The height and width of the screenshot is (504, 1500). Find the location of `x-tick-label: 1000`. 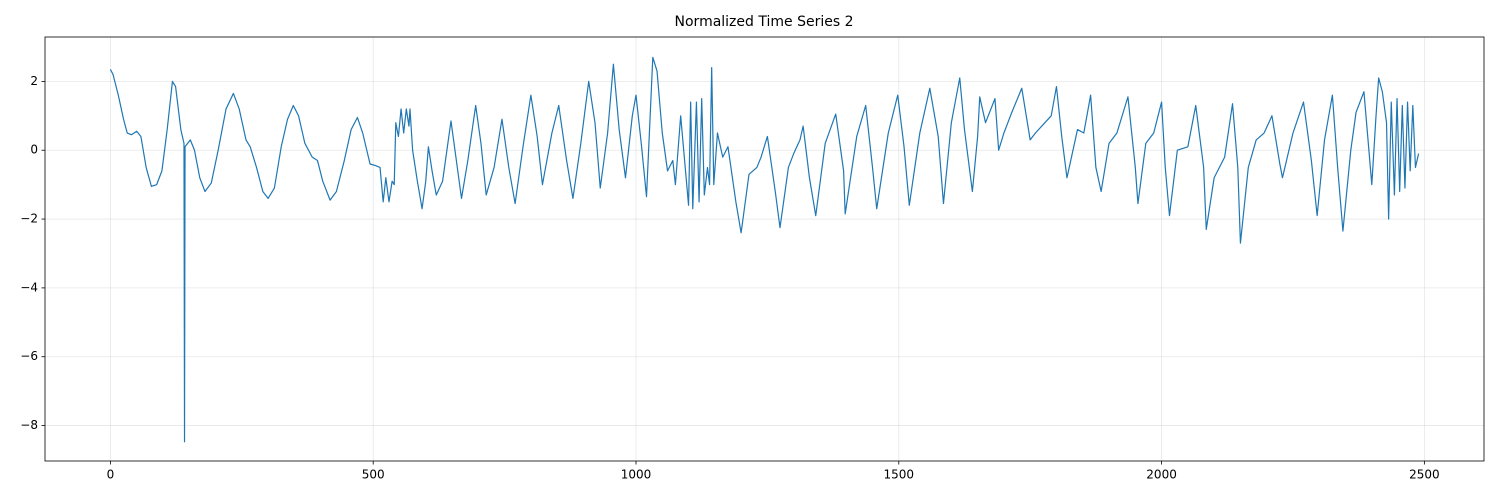

x-tick-label: 1000 is located at coordinates (636, 475).